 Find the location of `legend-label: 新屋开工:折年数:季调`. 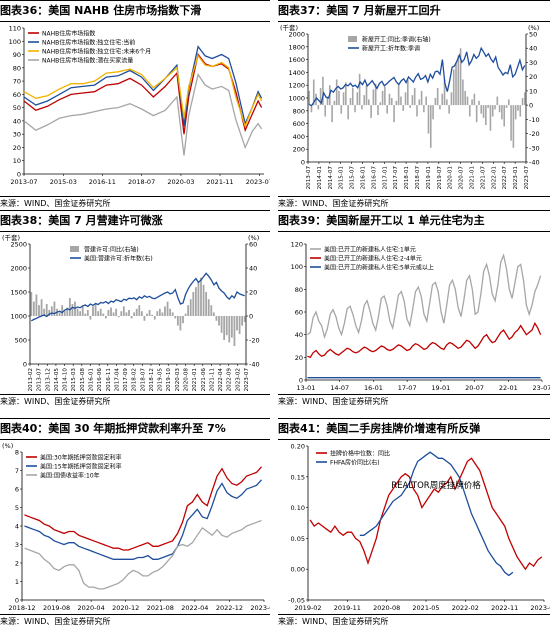

legend-label: 新屋开工:折年数:季调 is located at coordinates (391, 49).